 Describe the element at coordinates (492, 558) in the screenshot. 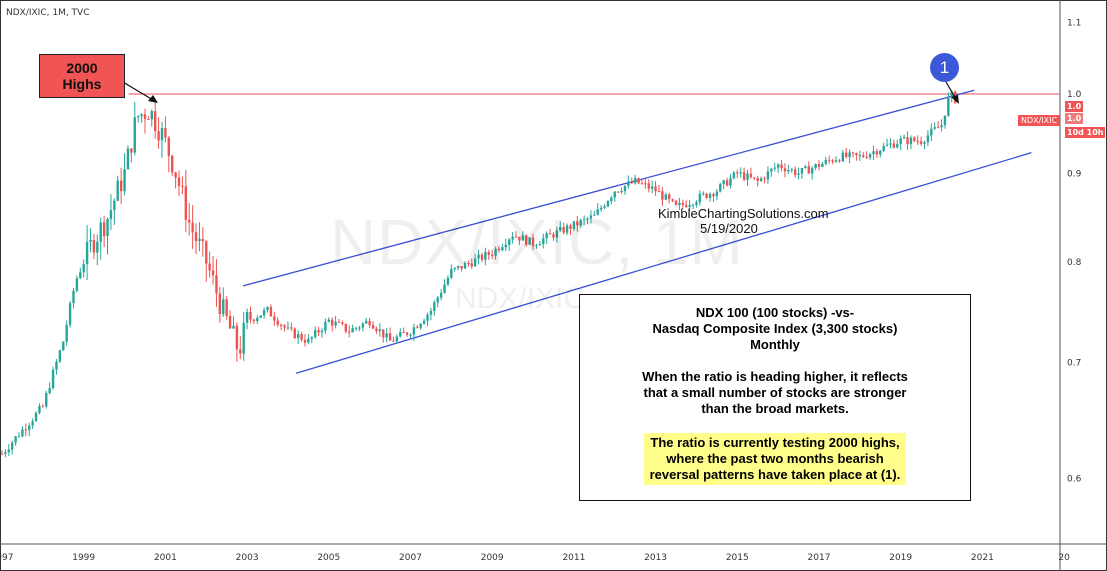

I see `x-tick-label: 2009` at that location.